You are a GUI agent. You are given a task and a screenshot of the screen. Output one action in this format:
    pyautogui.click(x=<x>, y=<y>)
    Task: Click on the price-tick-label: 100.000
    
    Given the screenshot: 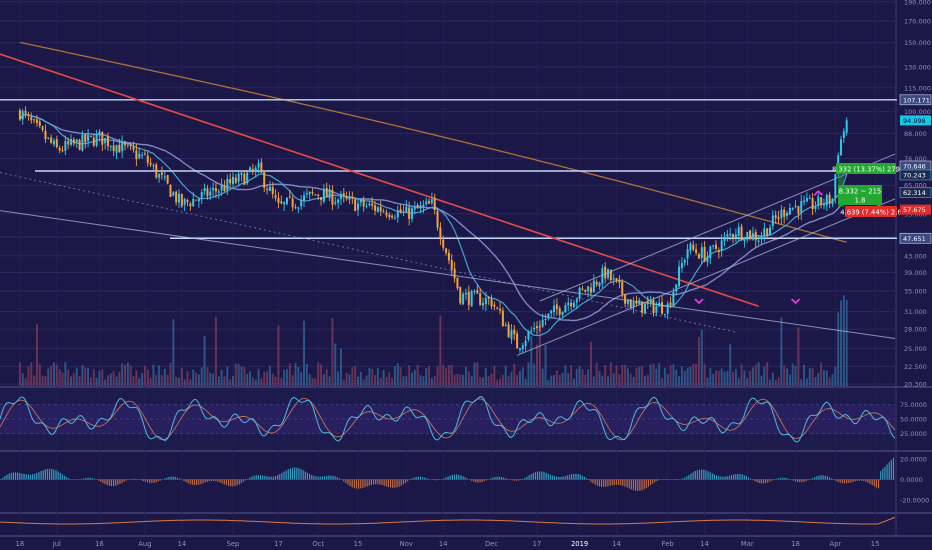 What is the action you would take?
    pyautogui.click(x=917, y=112)
    